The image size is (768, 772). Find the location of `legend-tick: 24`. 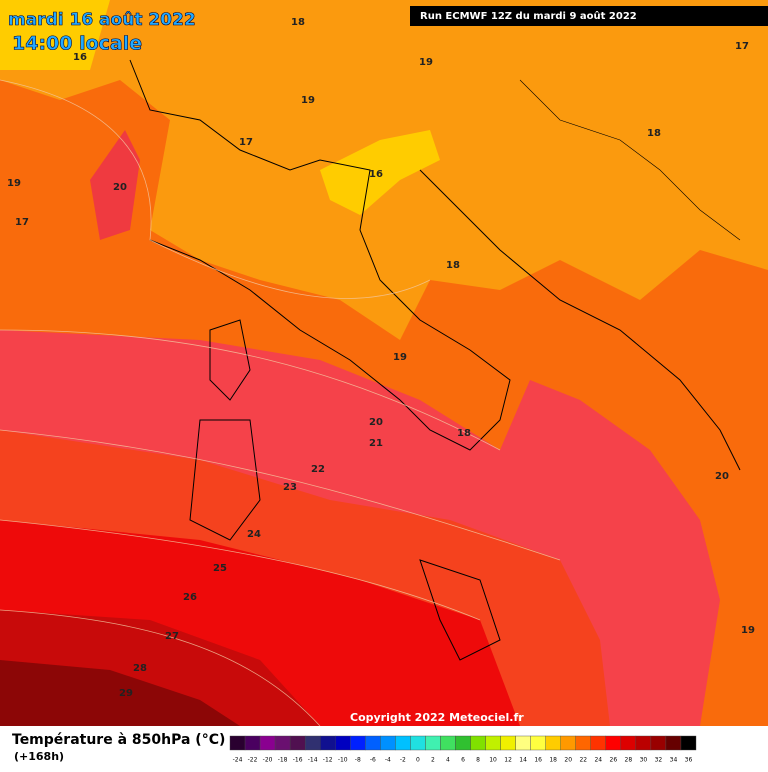

legend-tick: 24 is located at coordinates (598, 760).